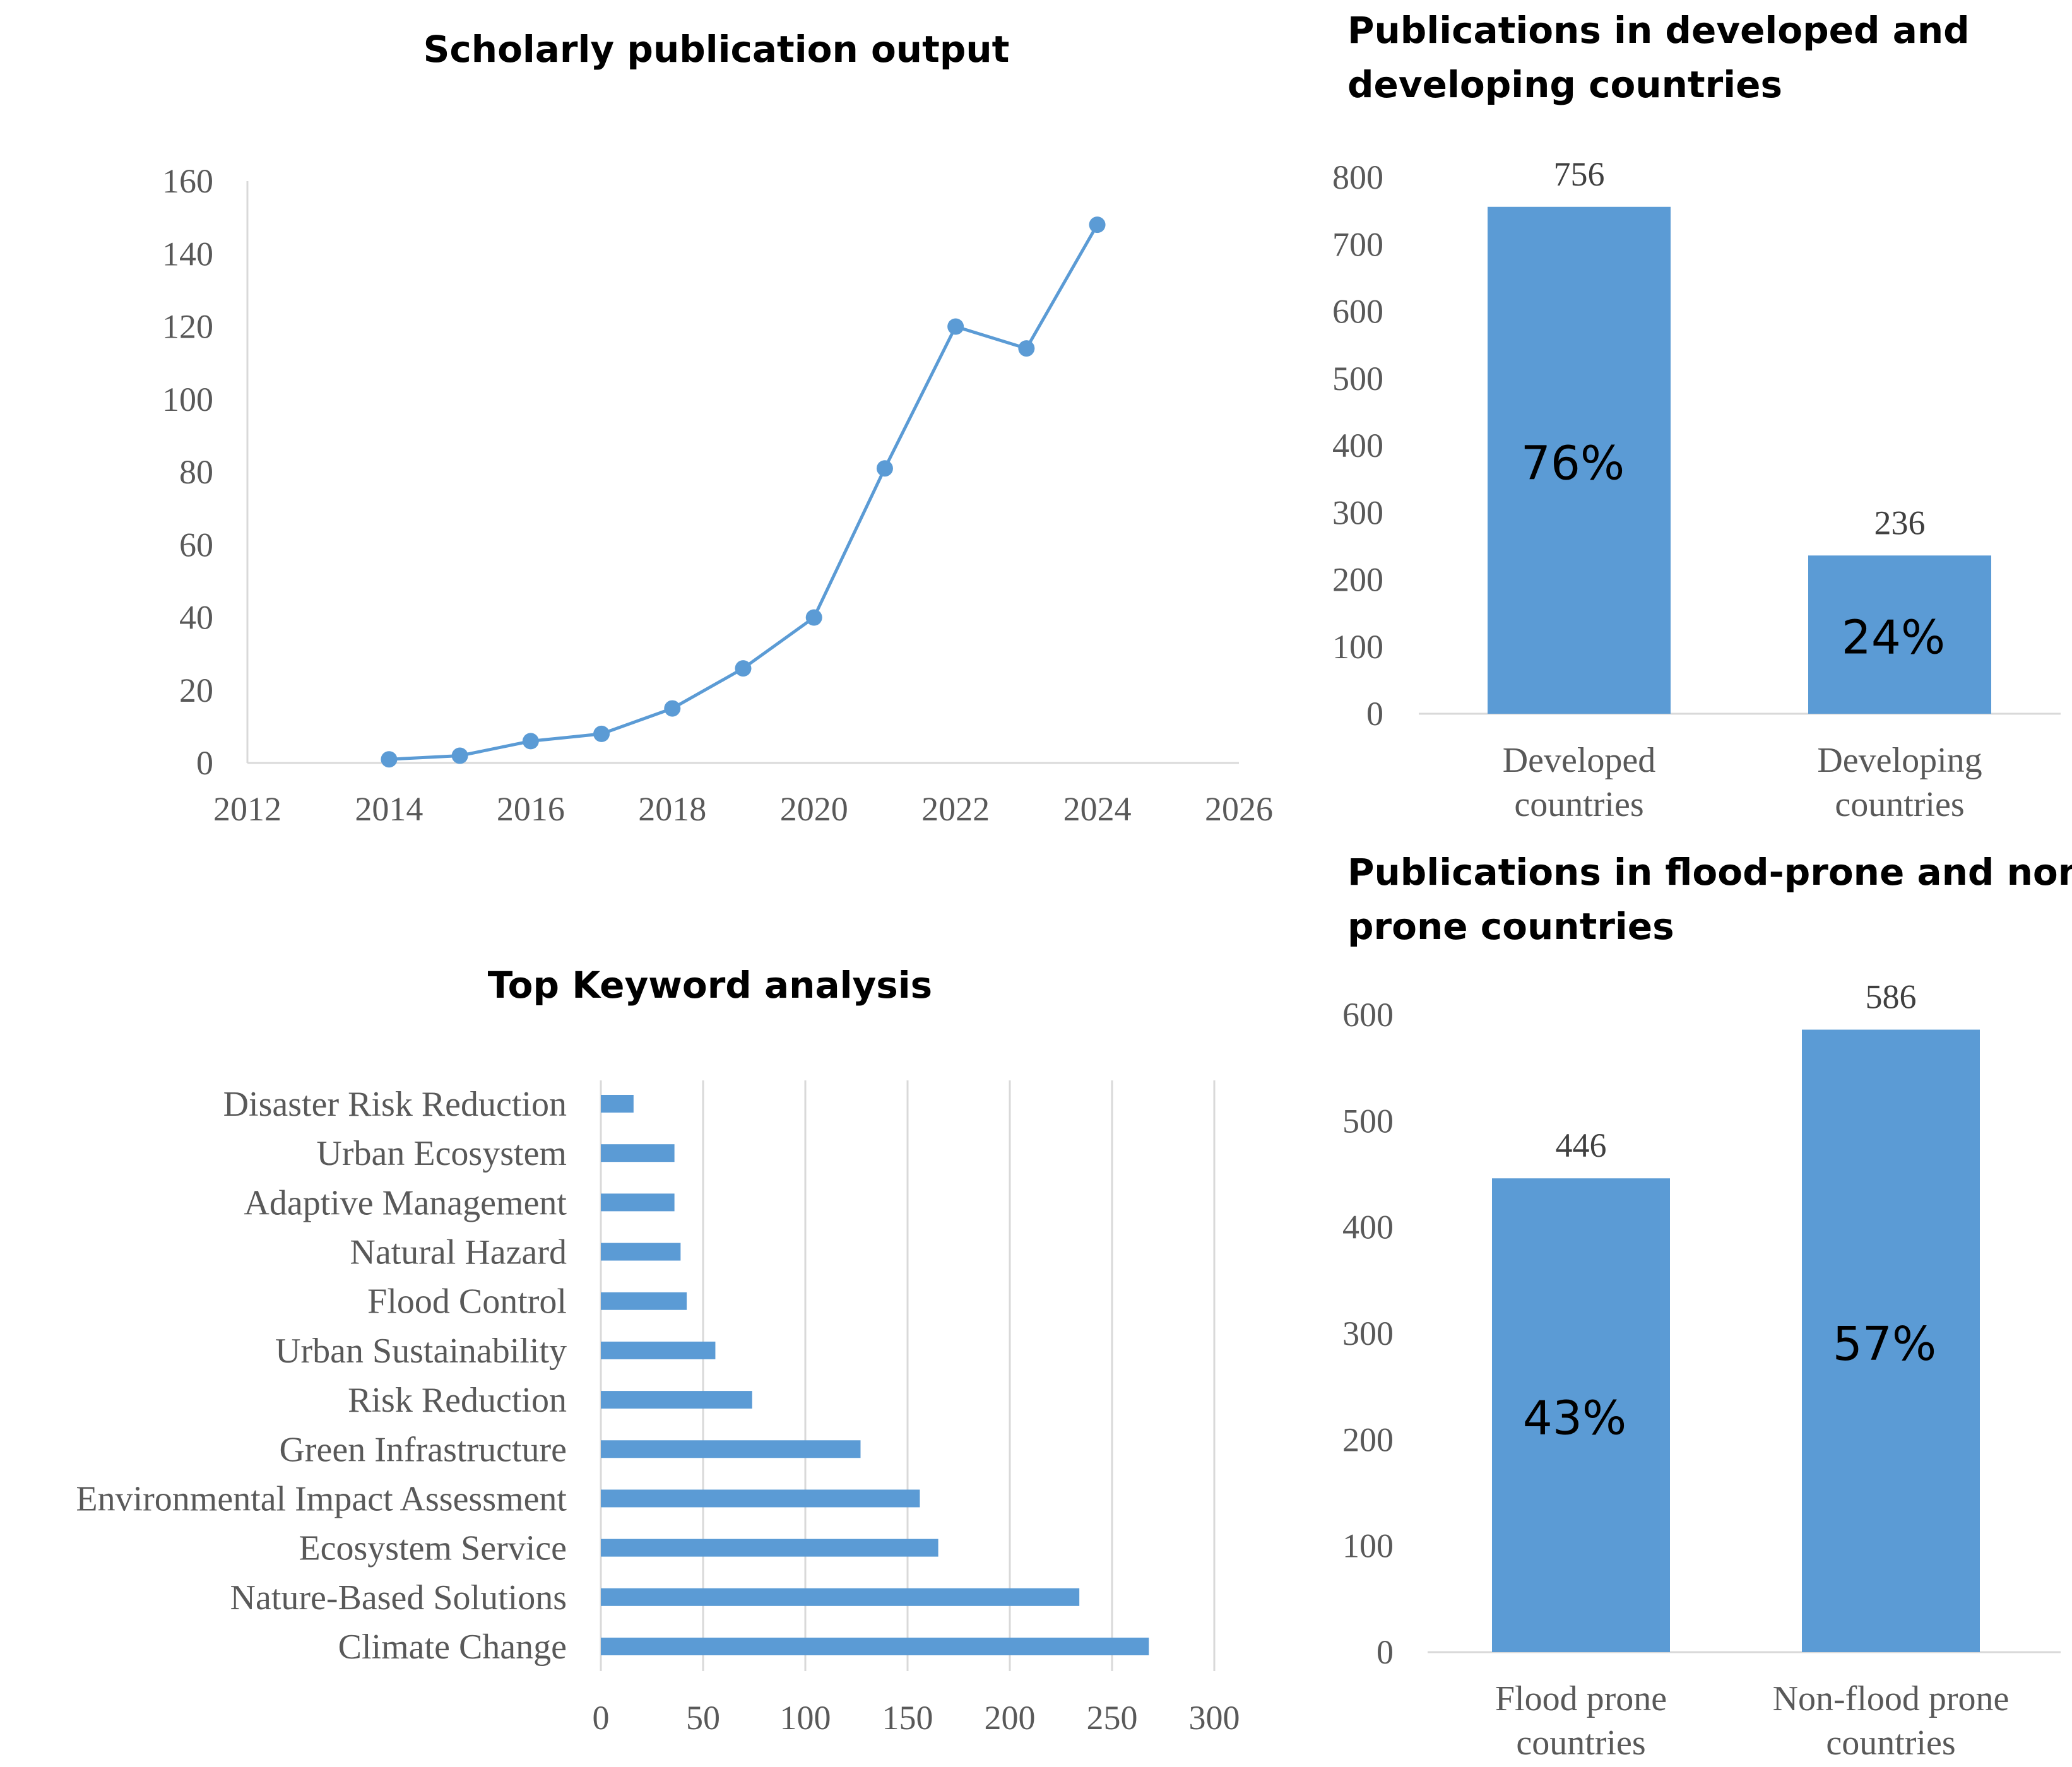 The width and height of the screenshot is (2072, 1767). Describe the element at coordinates (805, 1718) in the screenshot. I see `keyword-x-tick-label: 100` at that location.